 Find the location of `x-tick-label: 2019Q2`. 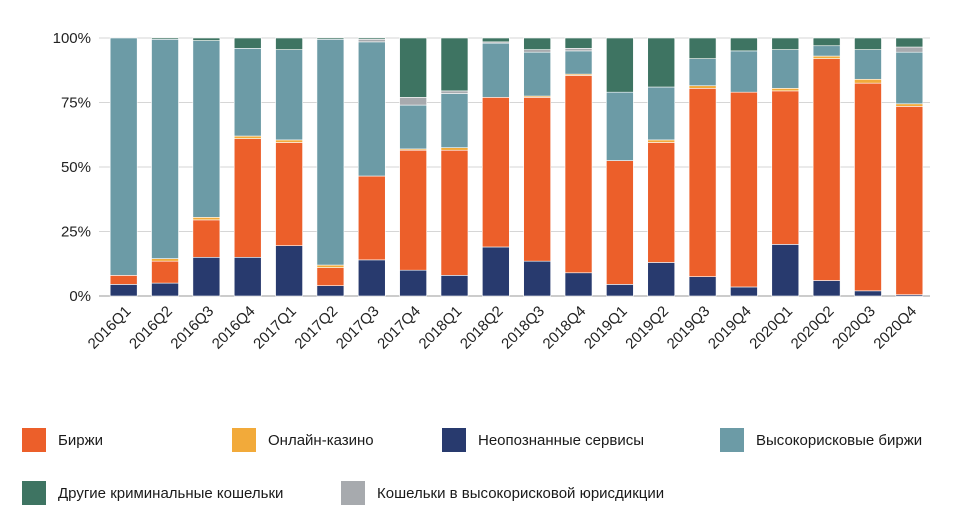

x-tick-label: 2019Q2 is located at coordinates (647, 328).